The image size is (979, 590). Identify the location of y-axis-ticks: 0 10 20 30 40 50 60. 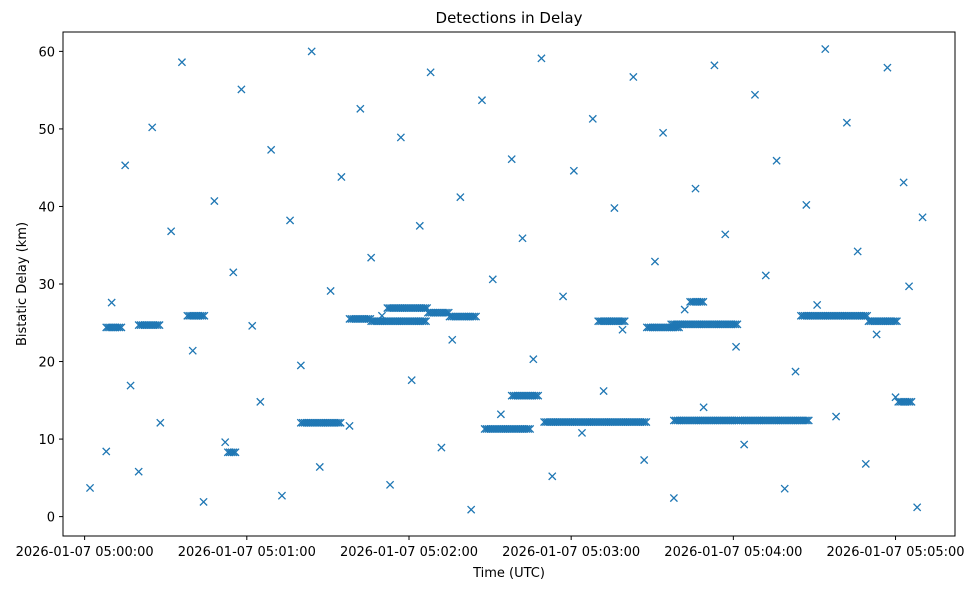
(50, 285).